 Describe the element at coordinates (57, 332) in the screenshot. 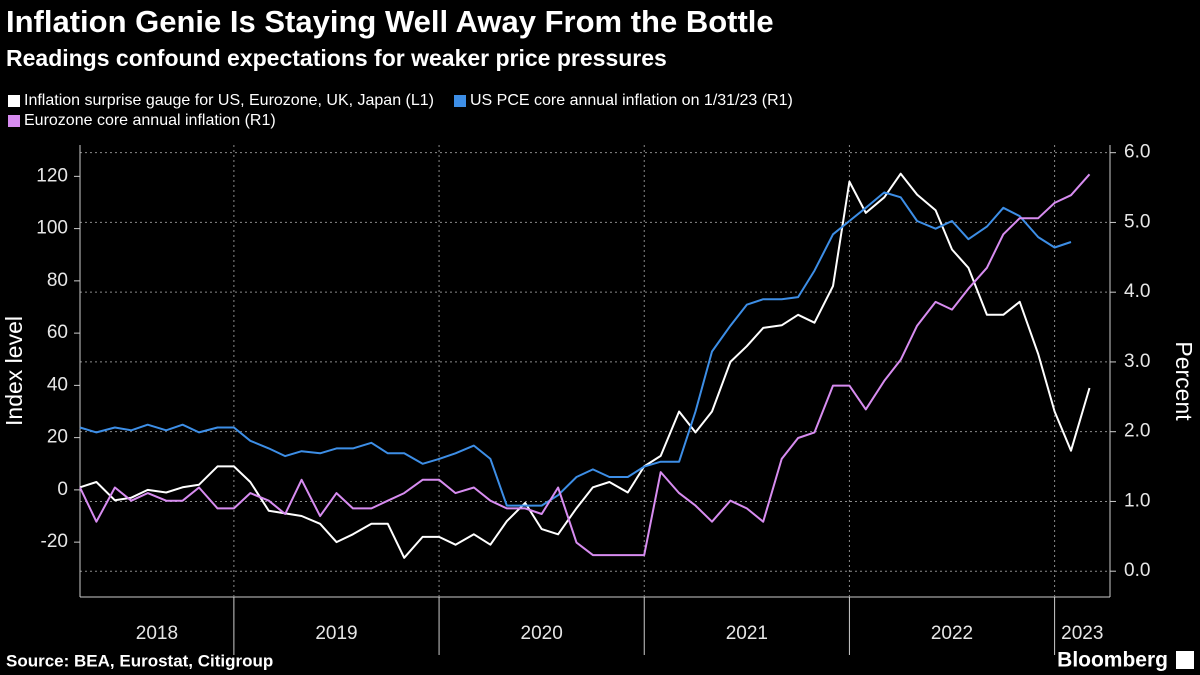

I see `y-tick-label: 60` at that location.